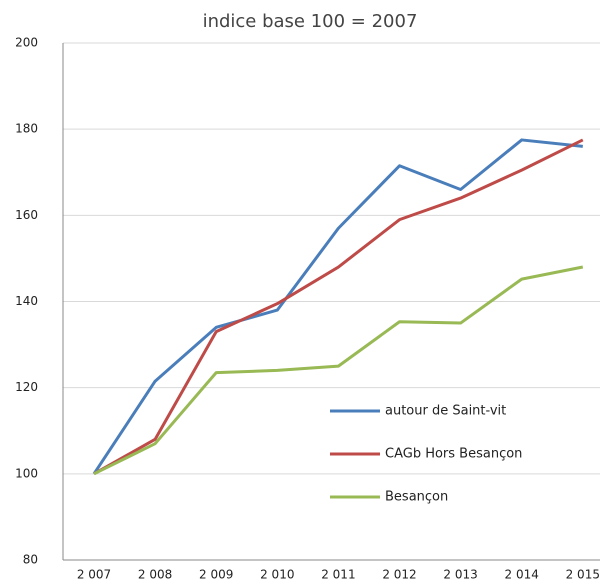 This screenshot has height=583, width=606. What do you see at coordinates (522, 575) in the screenshot?
I see `x-tick-label: 2 014` at bounding box center [522, 575].